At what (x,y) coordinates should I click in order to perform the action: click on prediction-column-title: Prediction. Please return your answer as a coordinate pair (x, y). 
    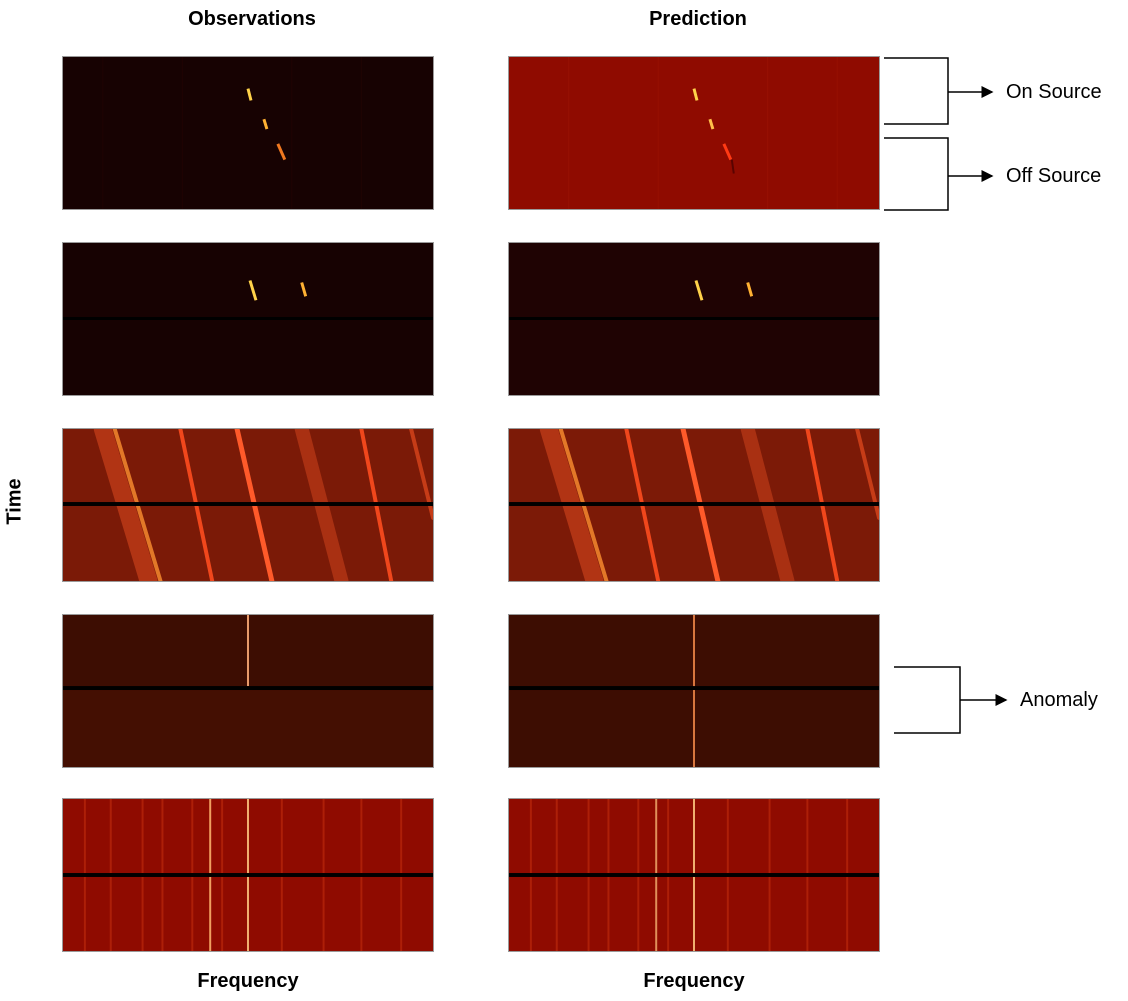
    Looking at the image, I should click on (698, 19).